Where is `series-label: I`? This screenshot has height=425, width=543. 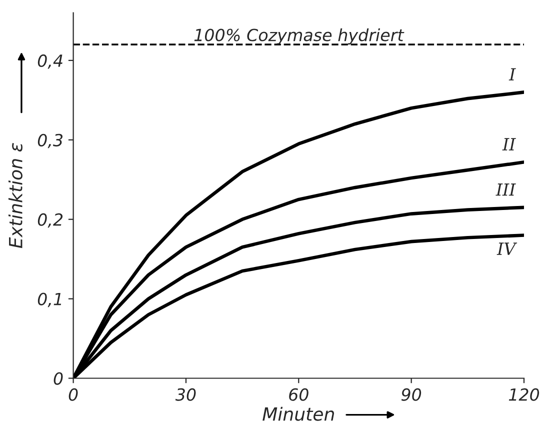 series-label: I is located at coordinates (512, 74).